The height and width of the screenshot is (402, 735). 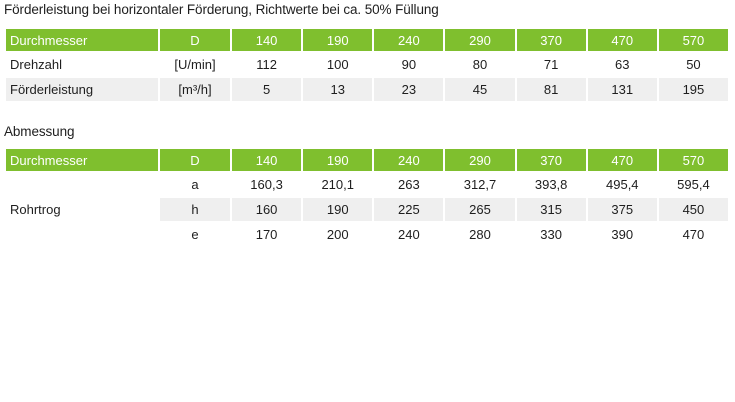 What do you see at coordinates (195, 64) in the screenshot?
I see `row-unit: [U/min]` at bounding box center [195, 64].